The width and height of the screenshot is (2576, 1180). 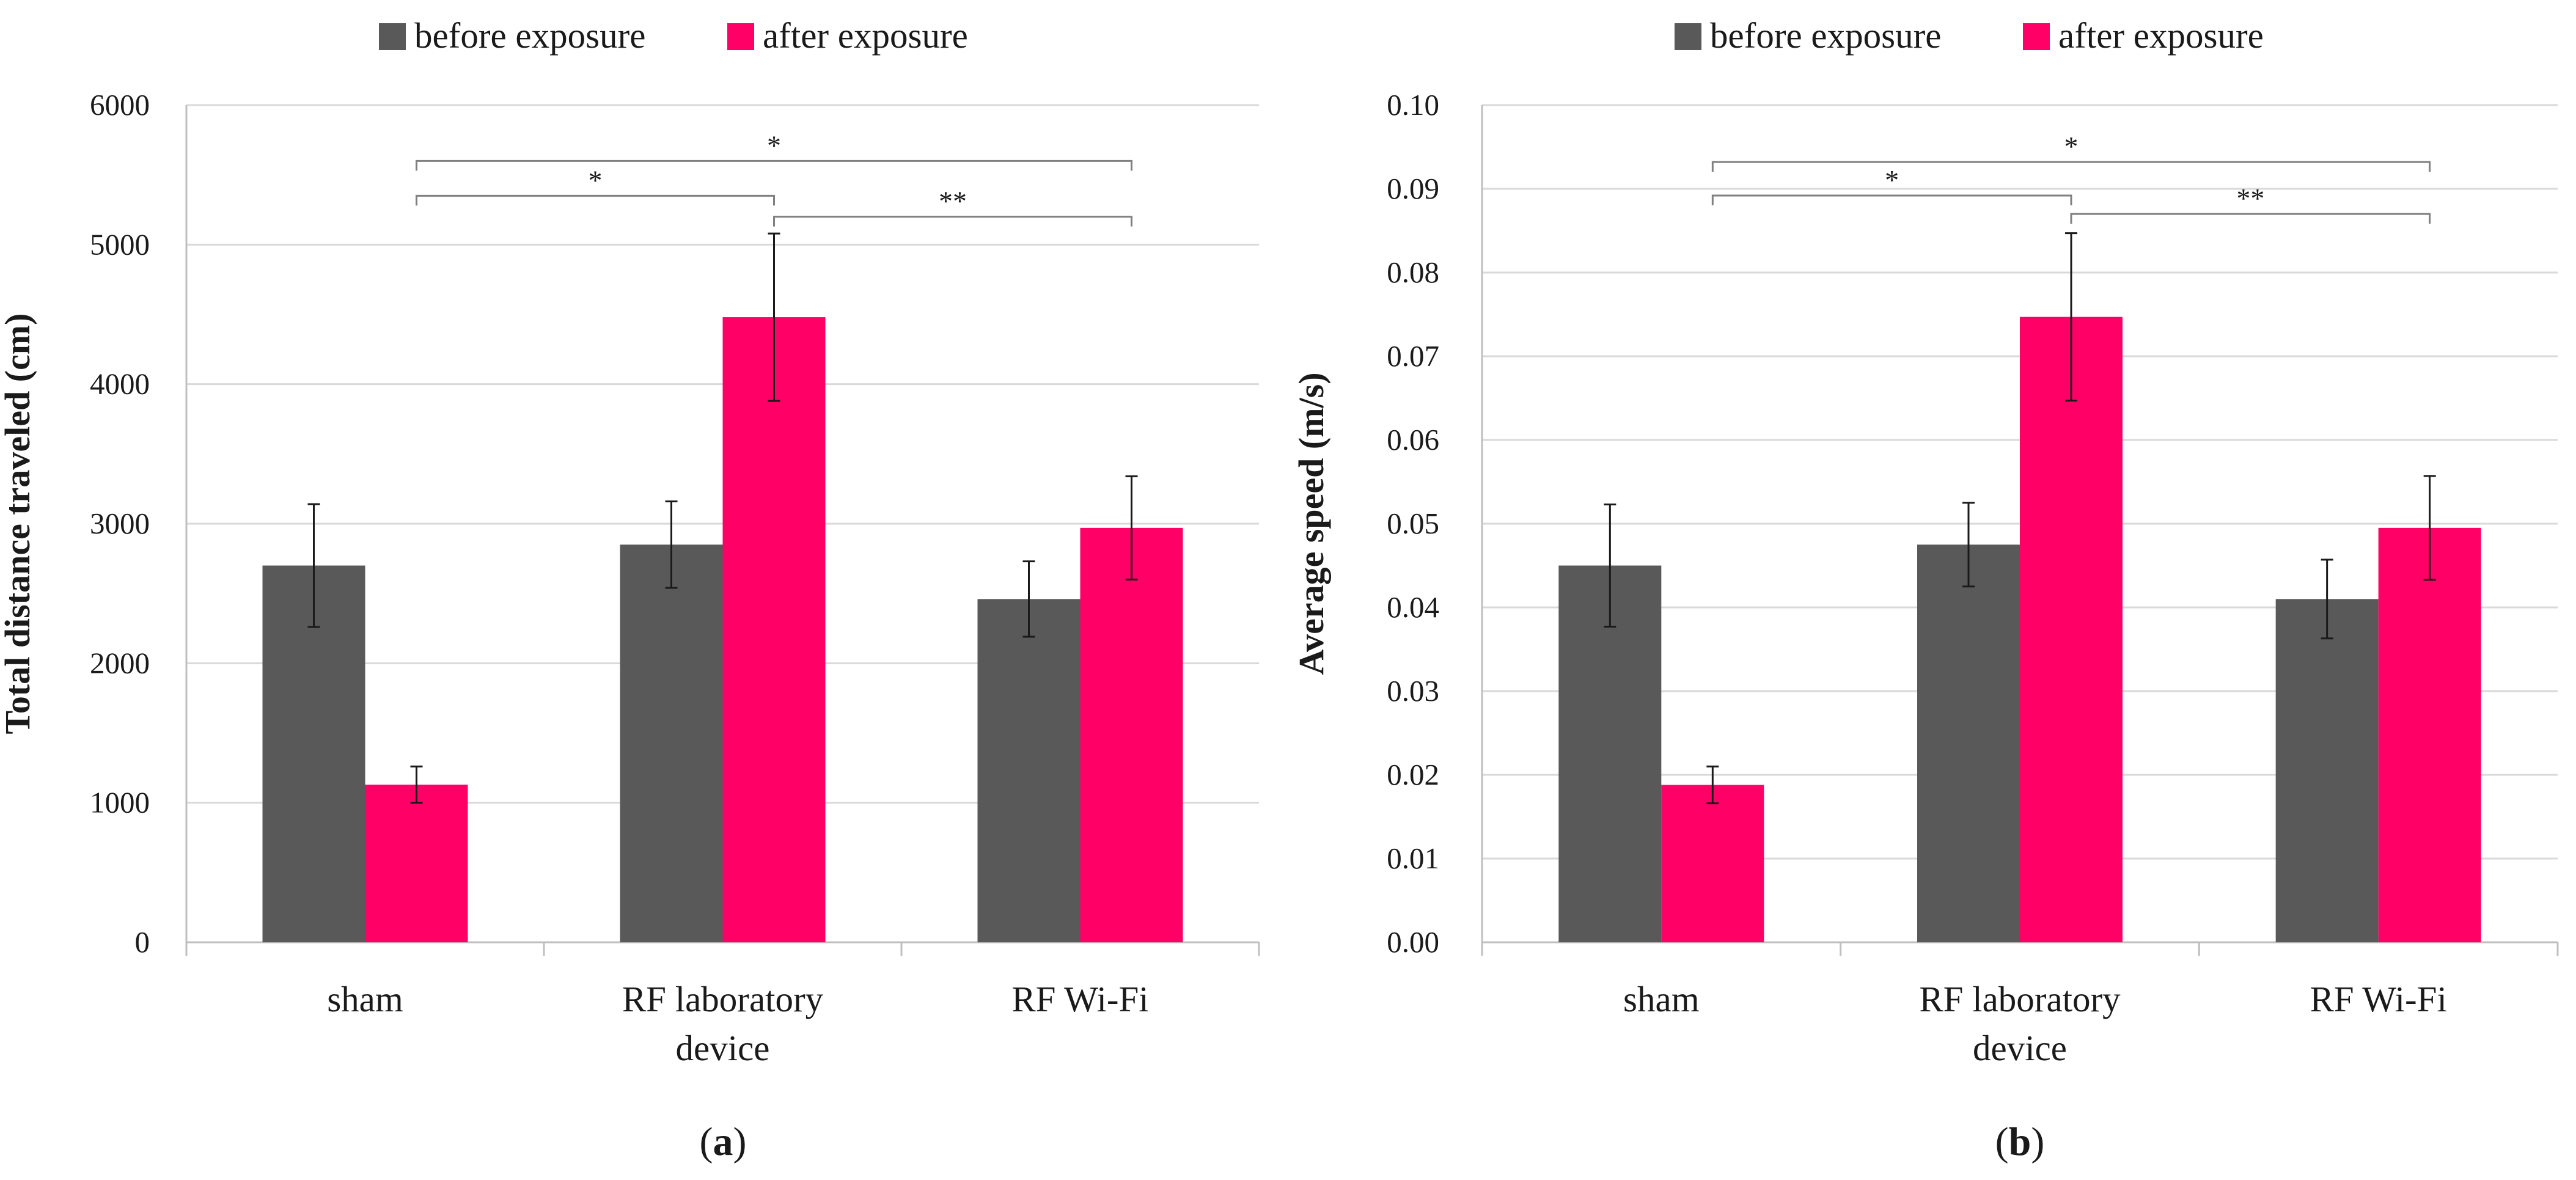 What do you see at coordinates (1413, 858) in the screenshot?
I see `y-tick-label: 0.01` at bounding box center [1413, 858].